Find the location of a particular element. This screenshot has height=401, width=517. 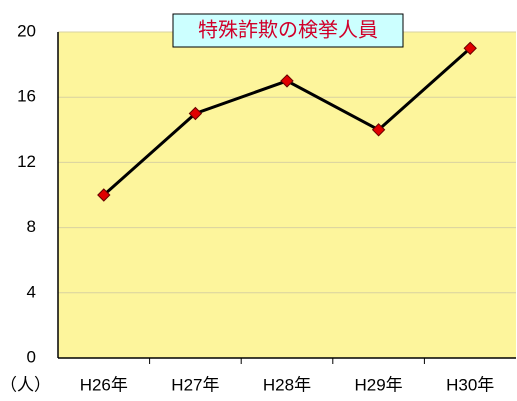

y-axis-label: （人） is located at coordinates (25, 384).